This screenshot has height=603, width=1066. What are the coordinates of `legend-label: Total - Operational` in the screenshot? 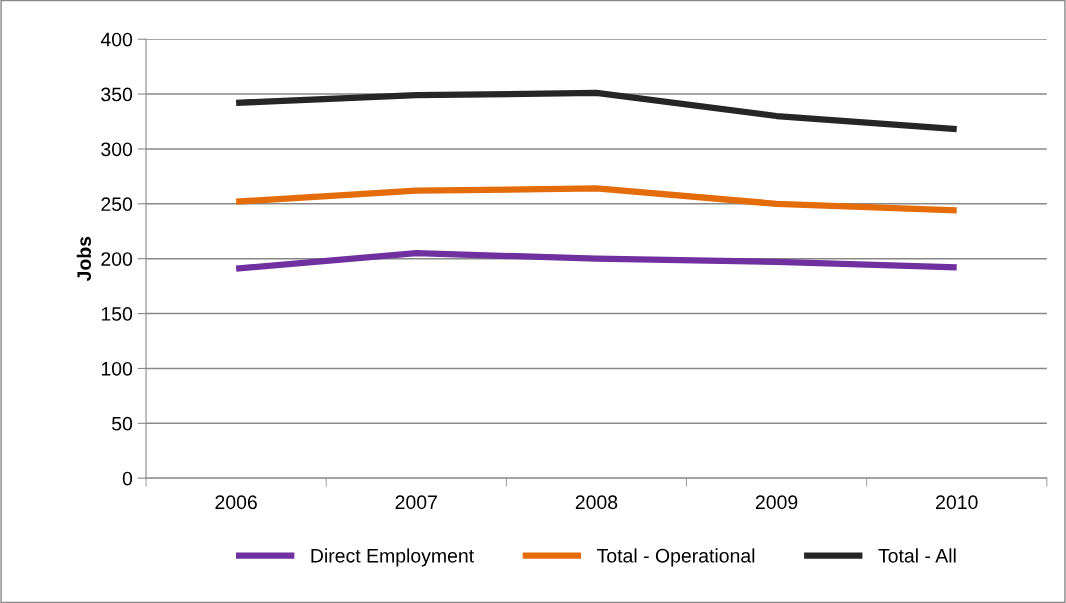 It's located at (676, 557).